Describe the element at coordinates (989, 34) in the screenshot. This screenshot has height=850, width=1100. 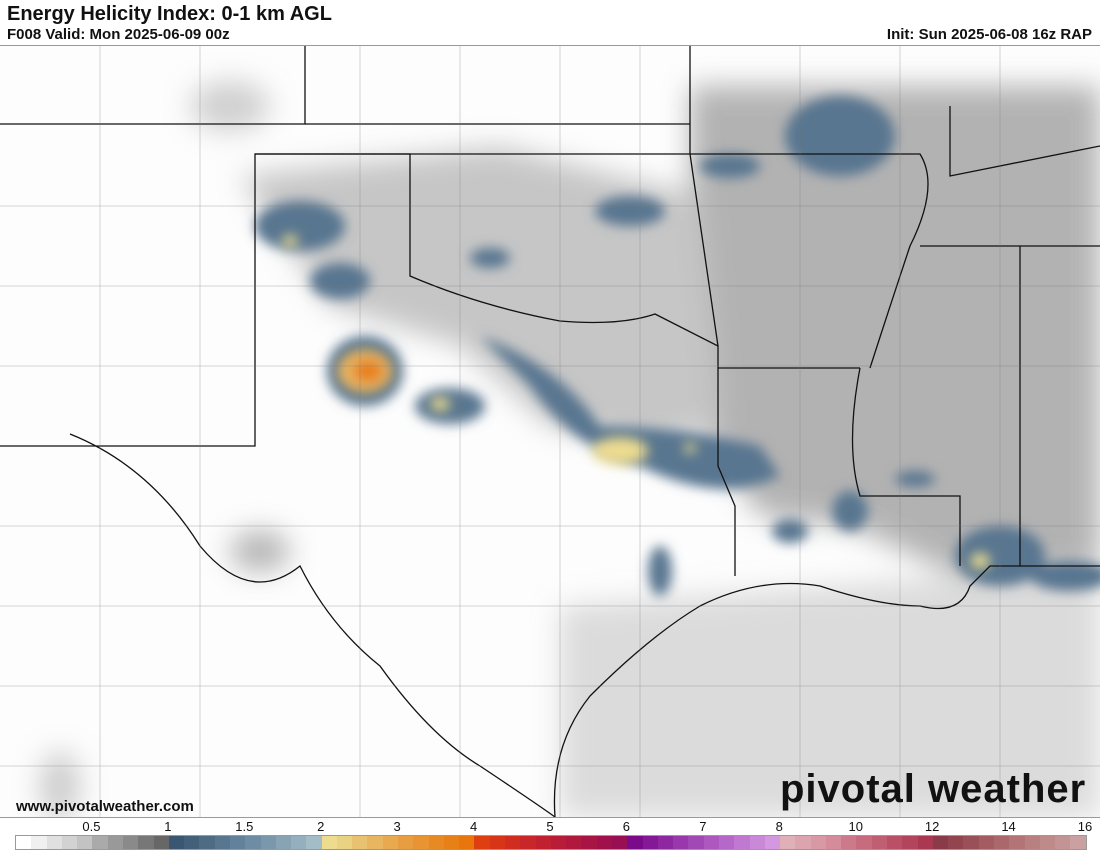
I see `init-time: Init: Sun 2025-06-08 16z RAP` at that location.